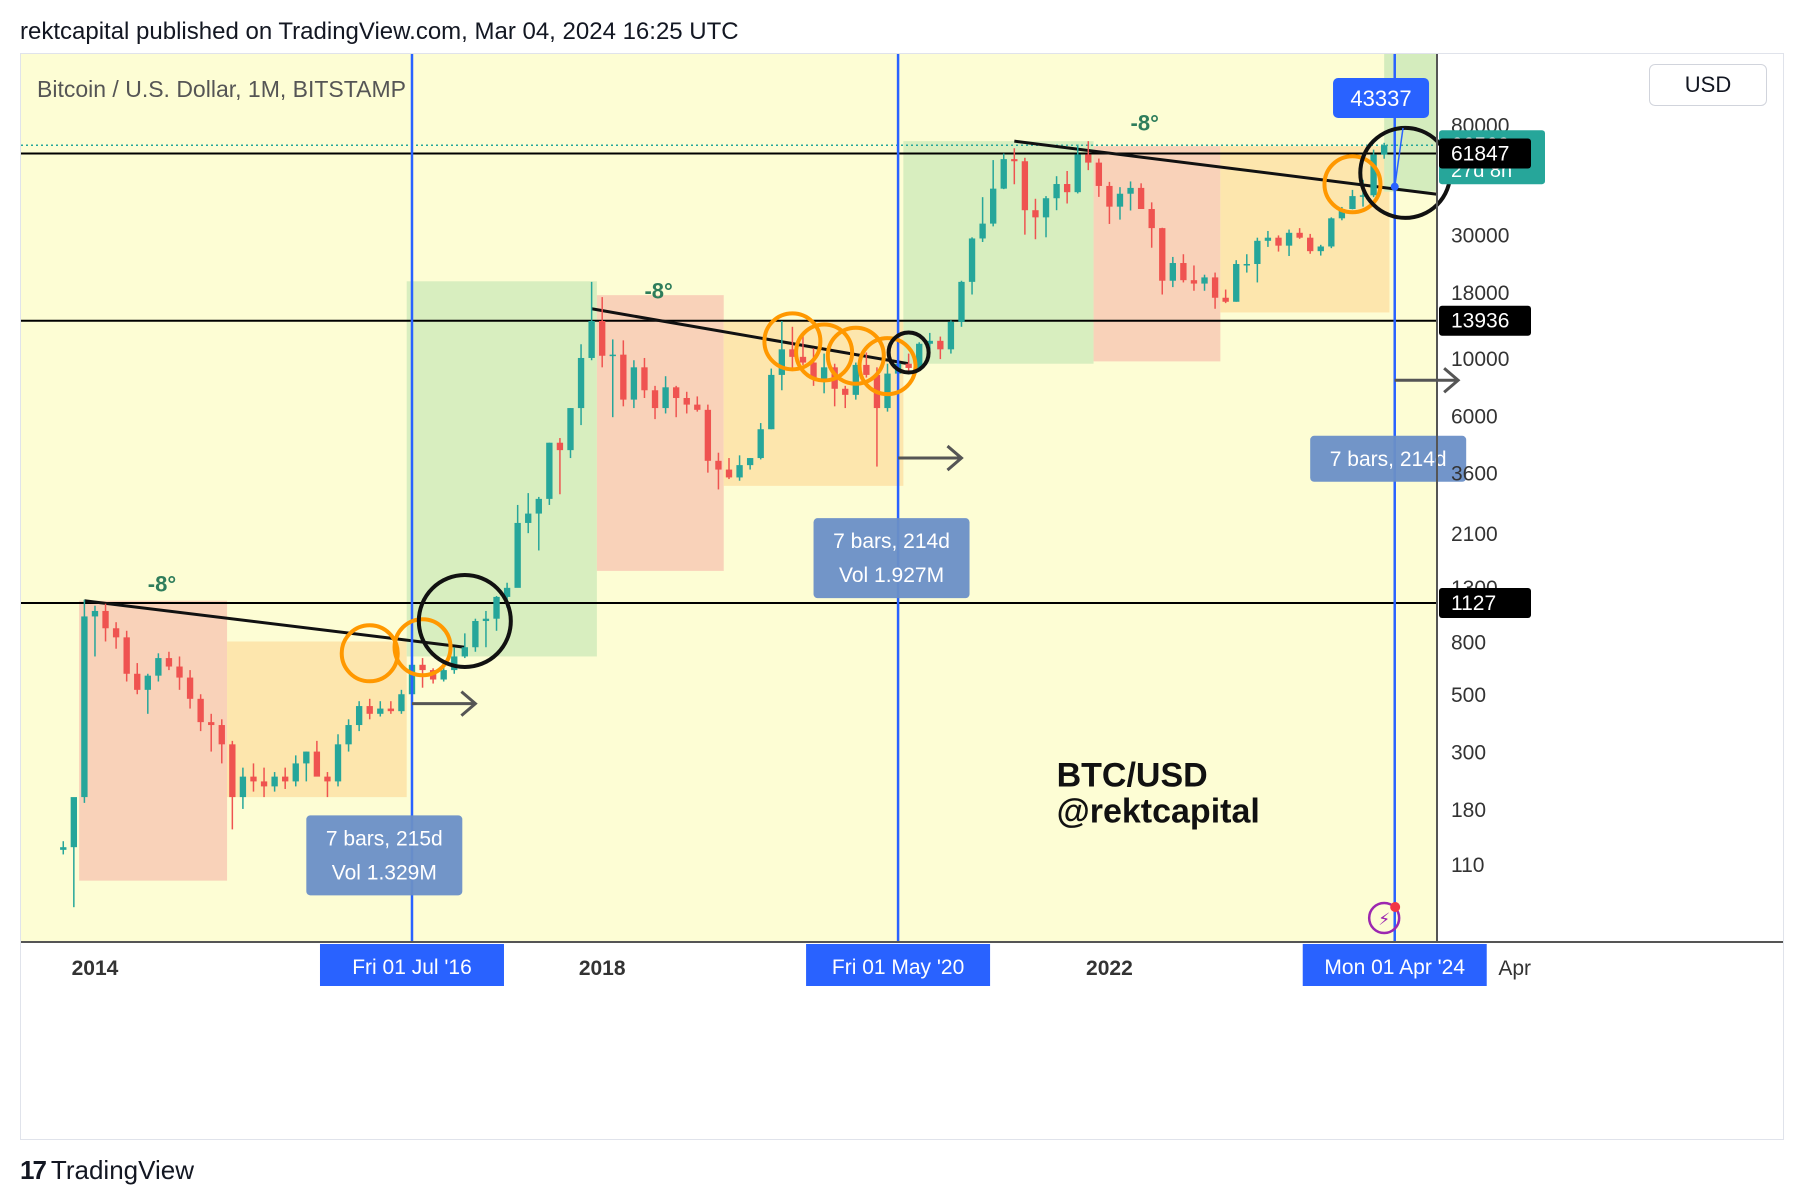  I want to click on tradingview-logo: 17 TradingView, so click(107, 1170).